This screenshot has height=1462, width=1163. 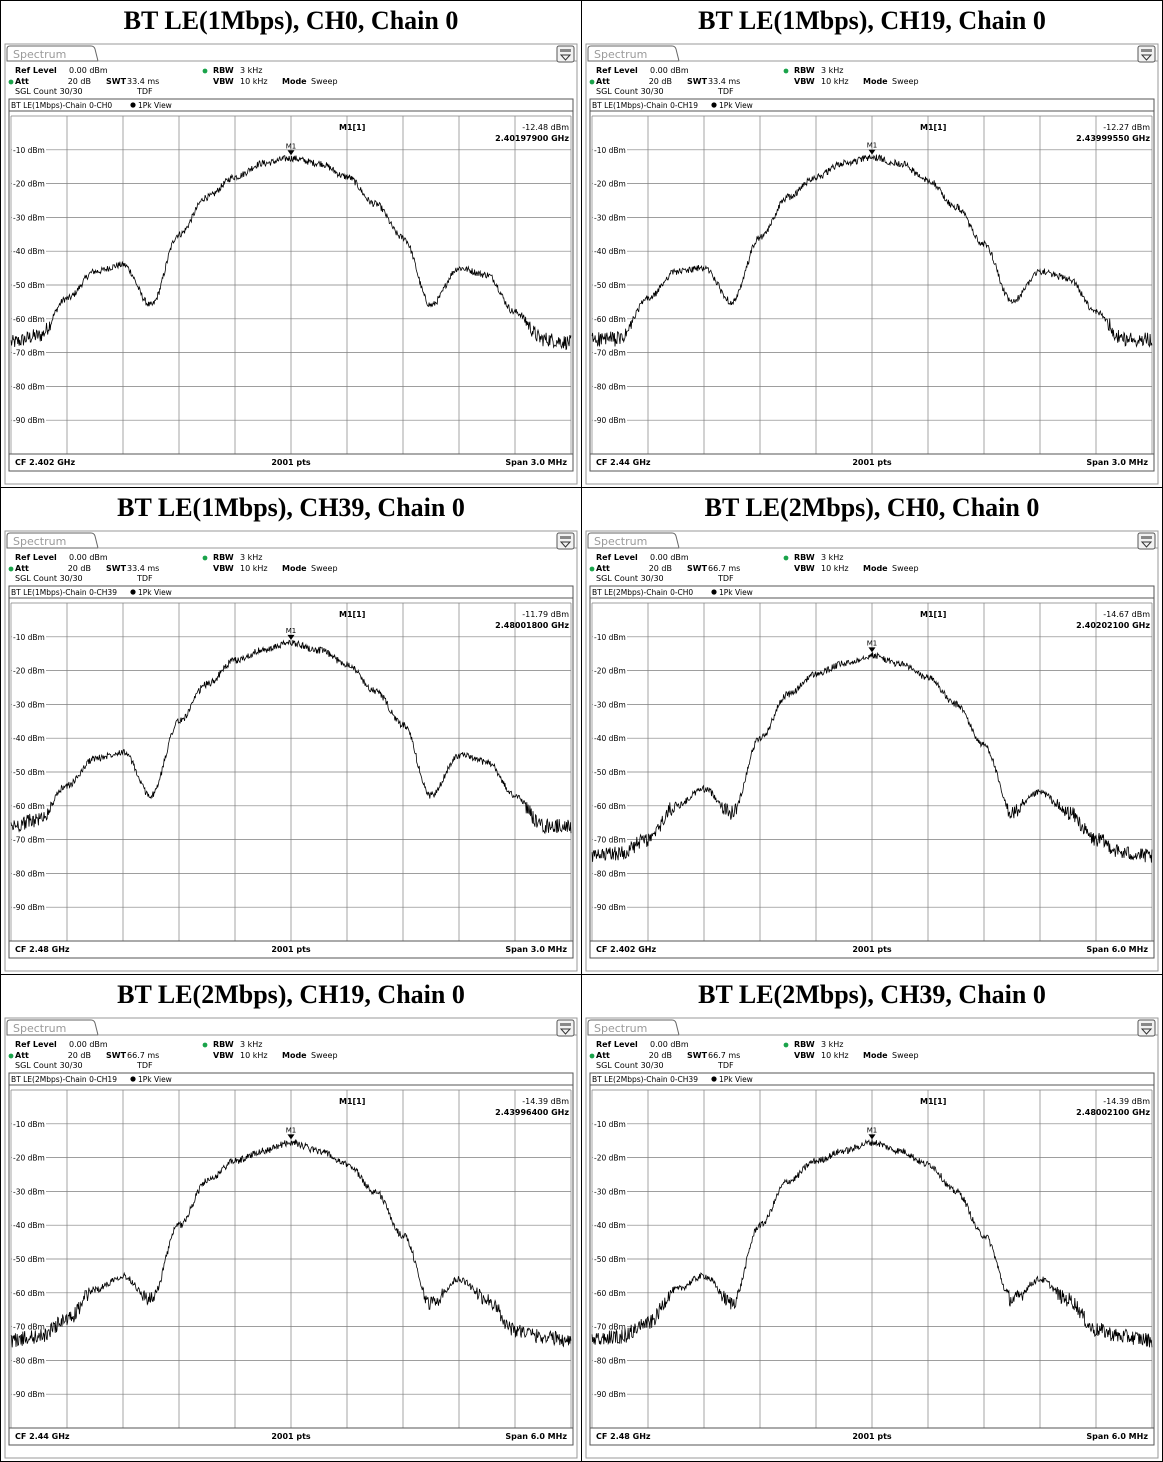 I want to click on ref-level-value: 0.00 dBm, so click(x=669, y=70).